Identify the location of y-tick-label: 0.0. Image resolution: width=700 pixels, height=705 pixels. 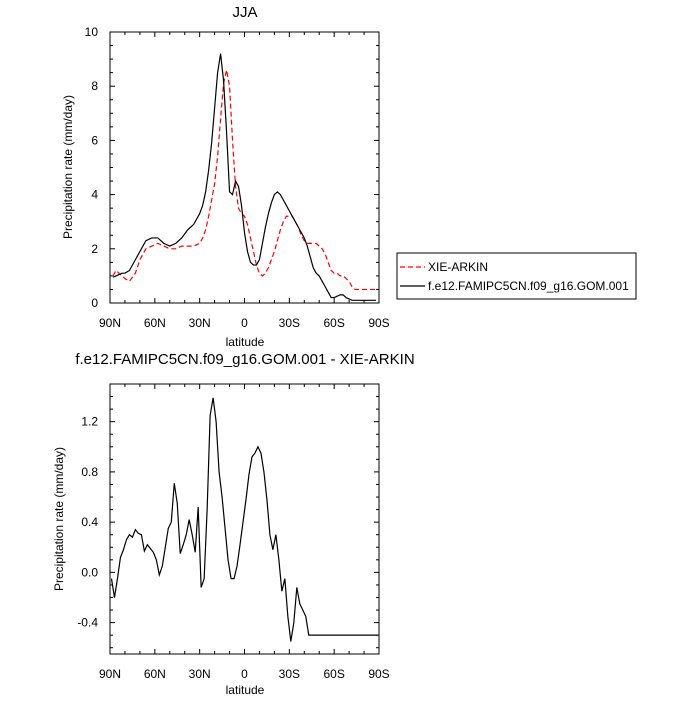
(89, 572).